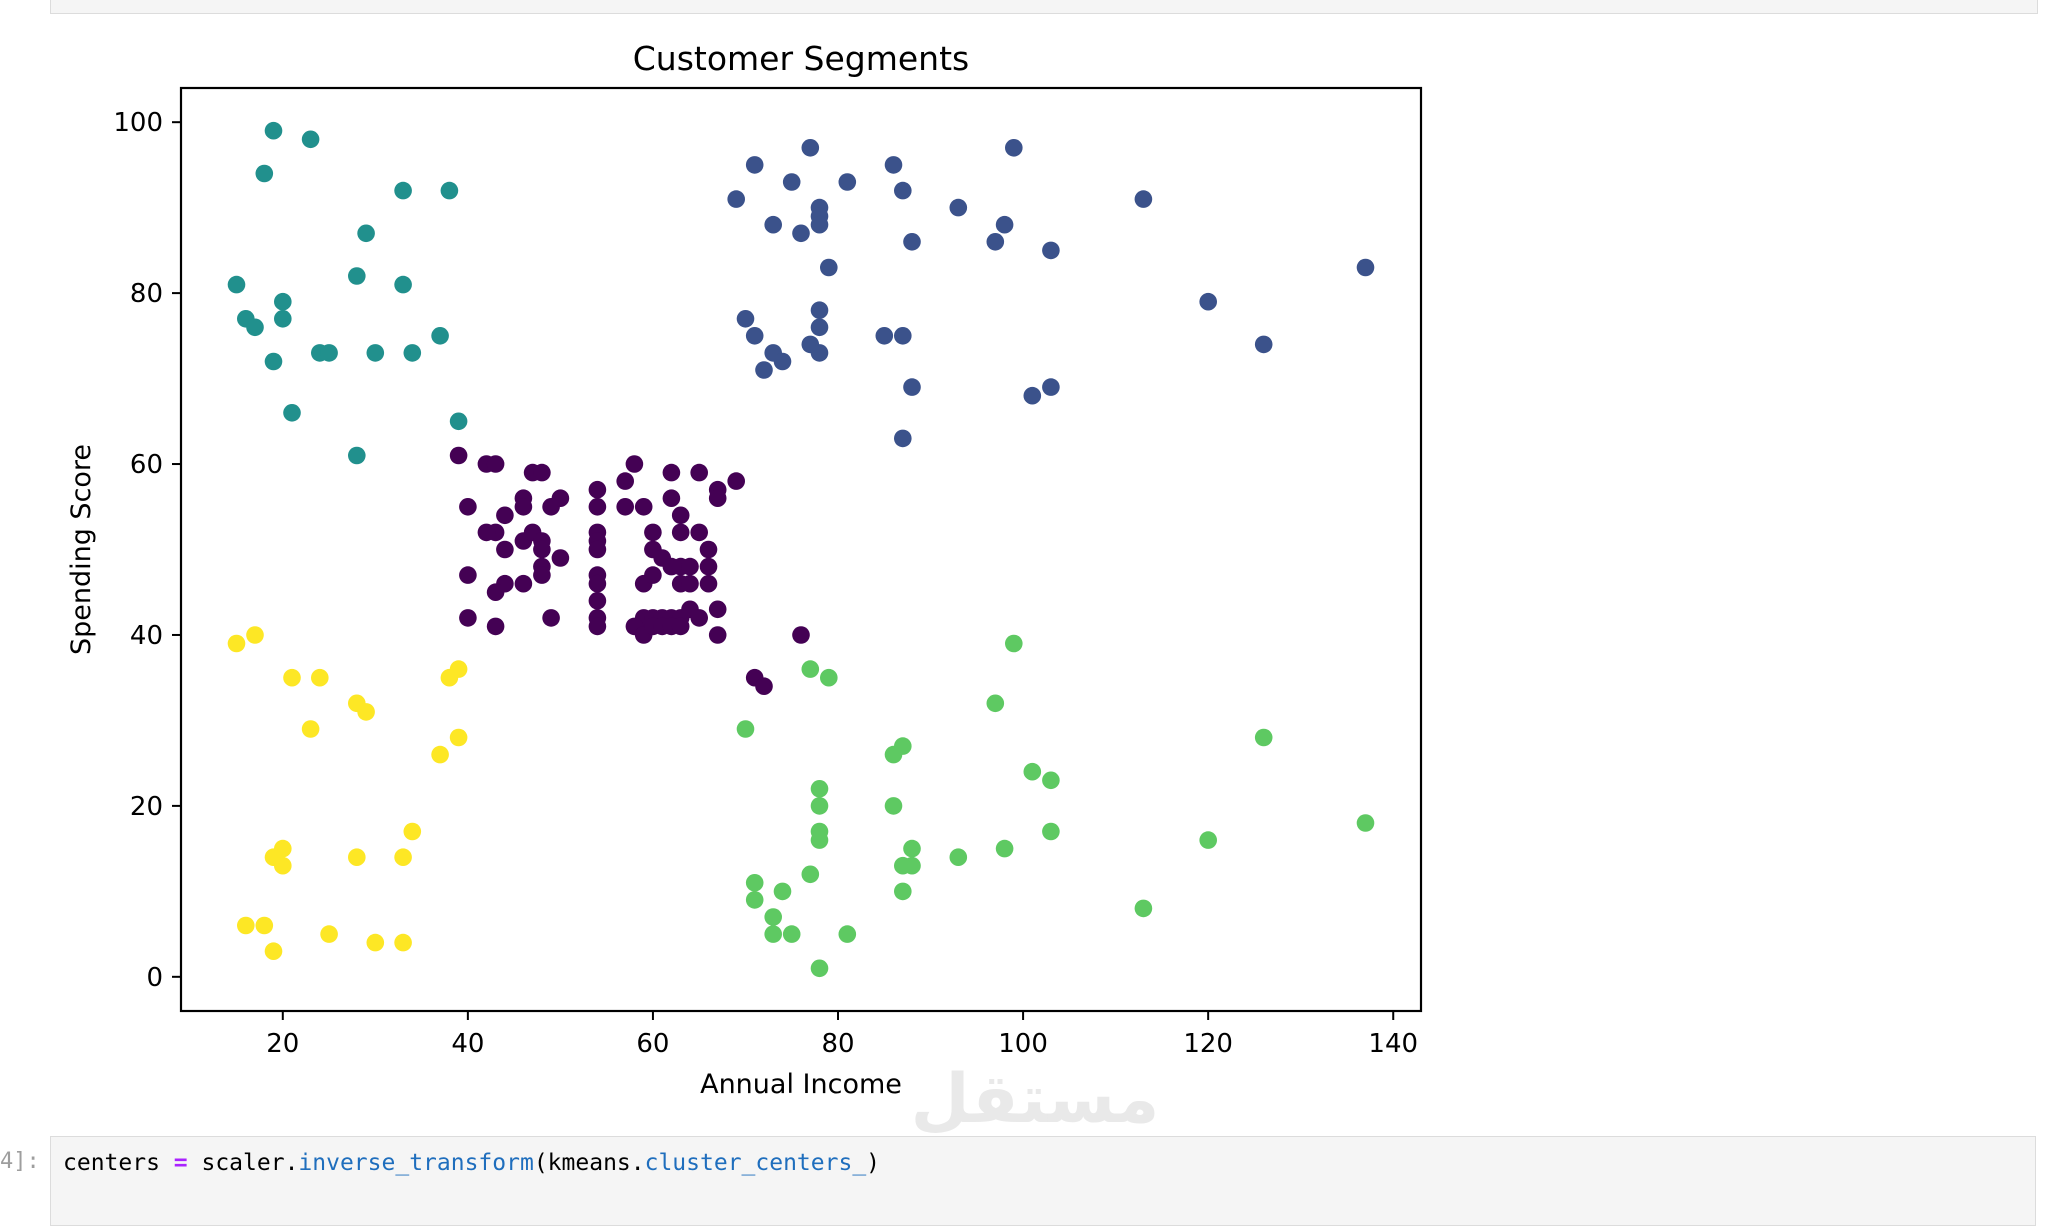 This screenshot has height=1226, width=2072. What do you see at coordinates (138, 123) in the screenshot?
I see `y-tick-label: 100` at bounding box center [138, 123].